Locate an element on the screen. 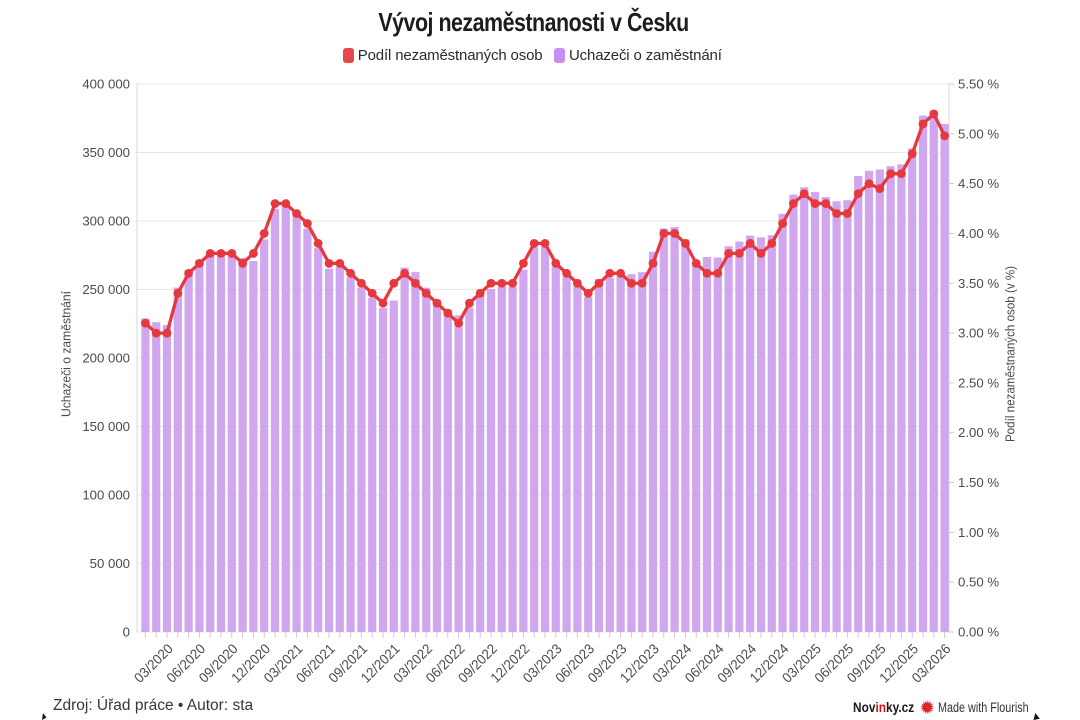 The width and height of the screenshot is (1080, 720). svg-text: 4.00 % is located at coordinates (978, 233).